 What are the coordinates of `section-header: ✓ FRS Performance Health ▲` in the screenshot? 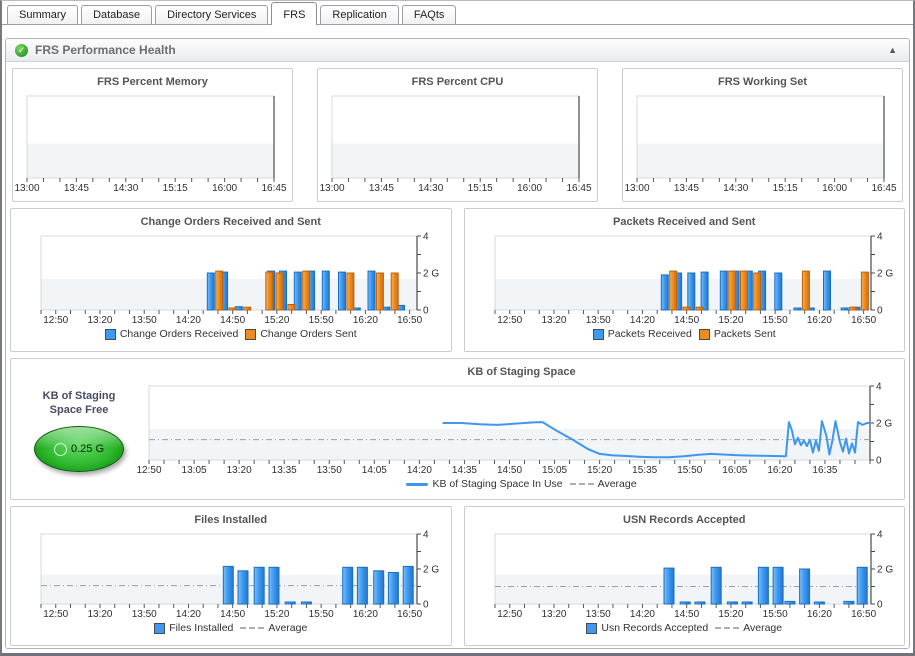 It's located at (457, 50).